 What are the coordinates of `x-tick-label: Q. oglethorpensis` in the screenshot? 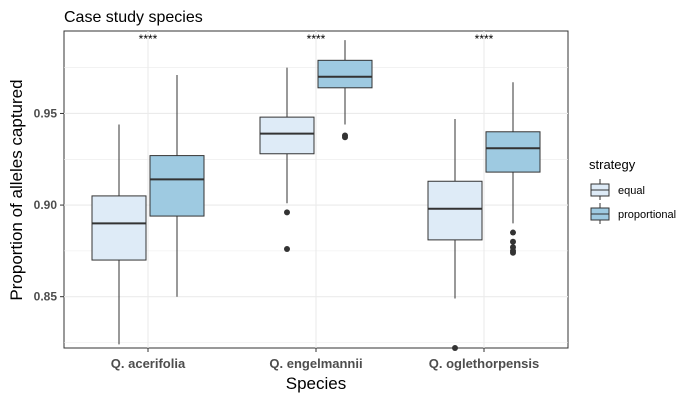 It's located at (484, 363).